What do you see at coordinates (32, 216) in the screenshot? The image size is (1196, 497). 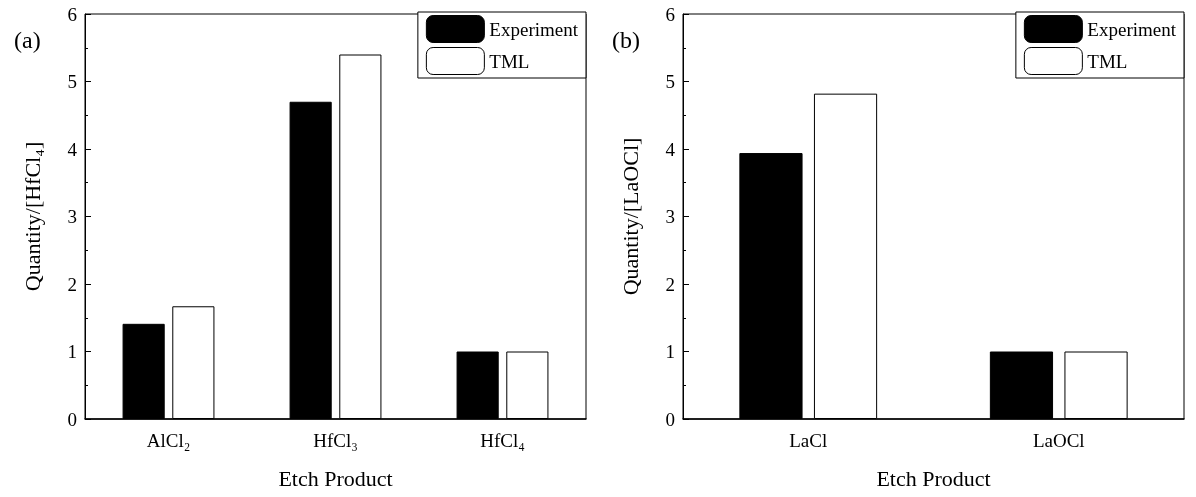 I see `y-axis-title: Quantity/[HfCl₄]` at bounding box center [32, 216].